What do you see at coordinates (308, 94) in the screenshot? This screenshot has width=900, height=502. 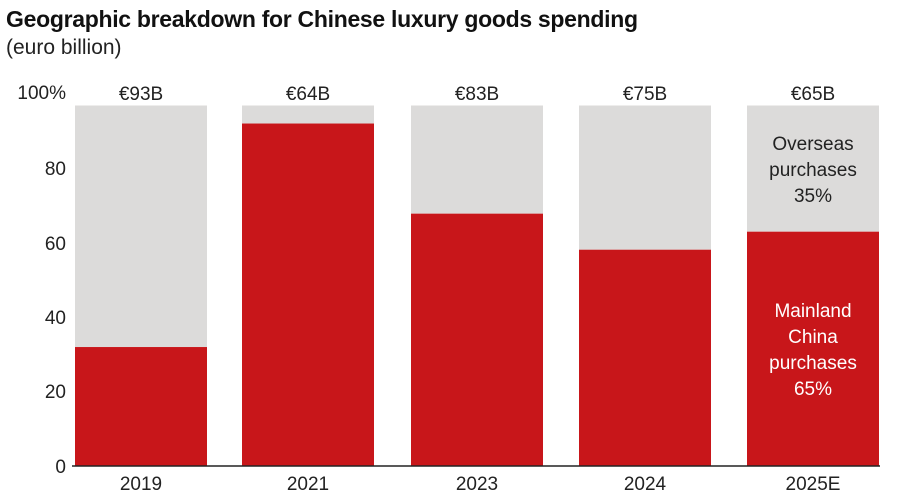 I see `total-label: €64B` at bounding box center [308, 94].